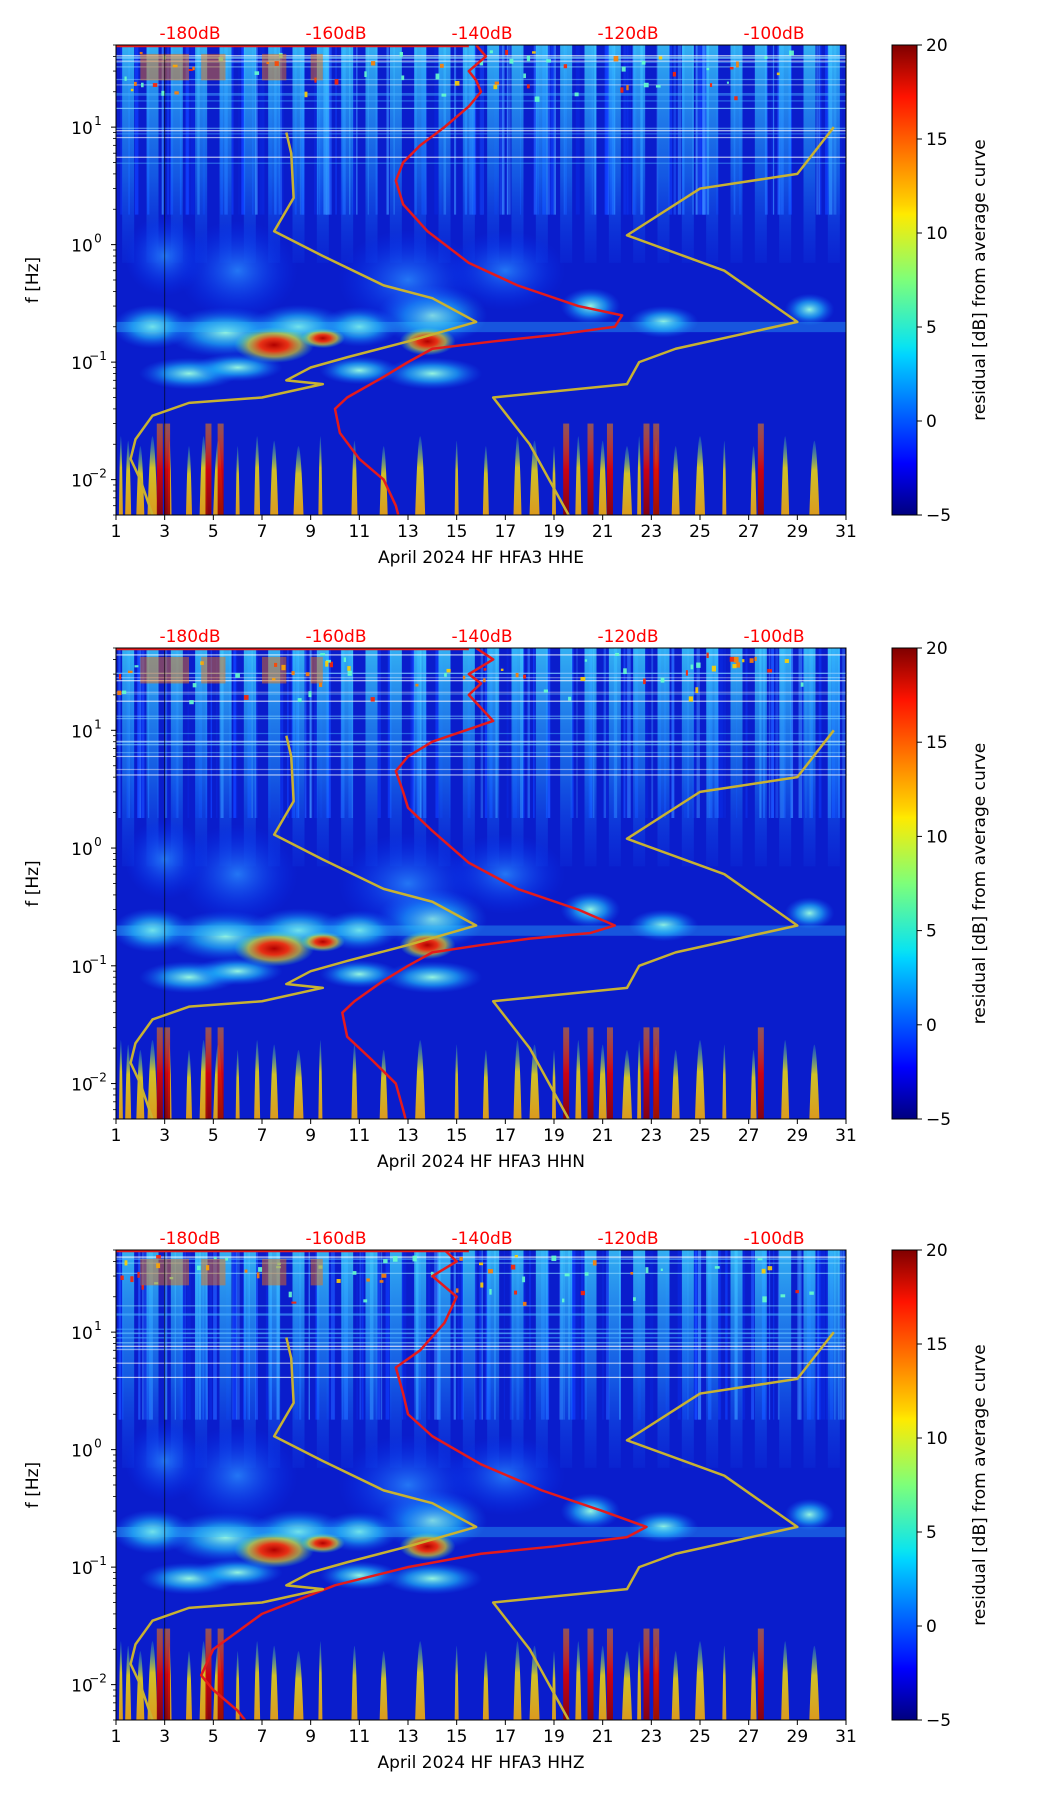 The image size is (1052, 1806). Describe the element at coordinates (479, 883) in the screenshot. I see `average-psd-curve` at that location.